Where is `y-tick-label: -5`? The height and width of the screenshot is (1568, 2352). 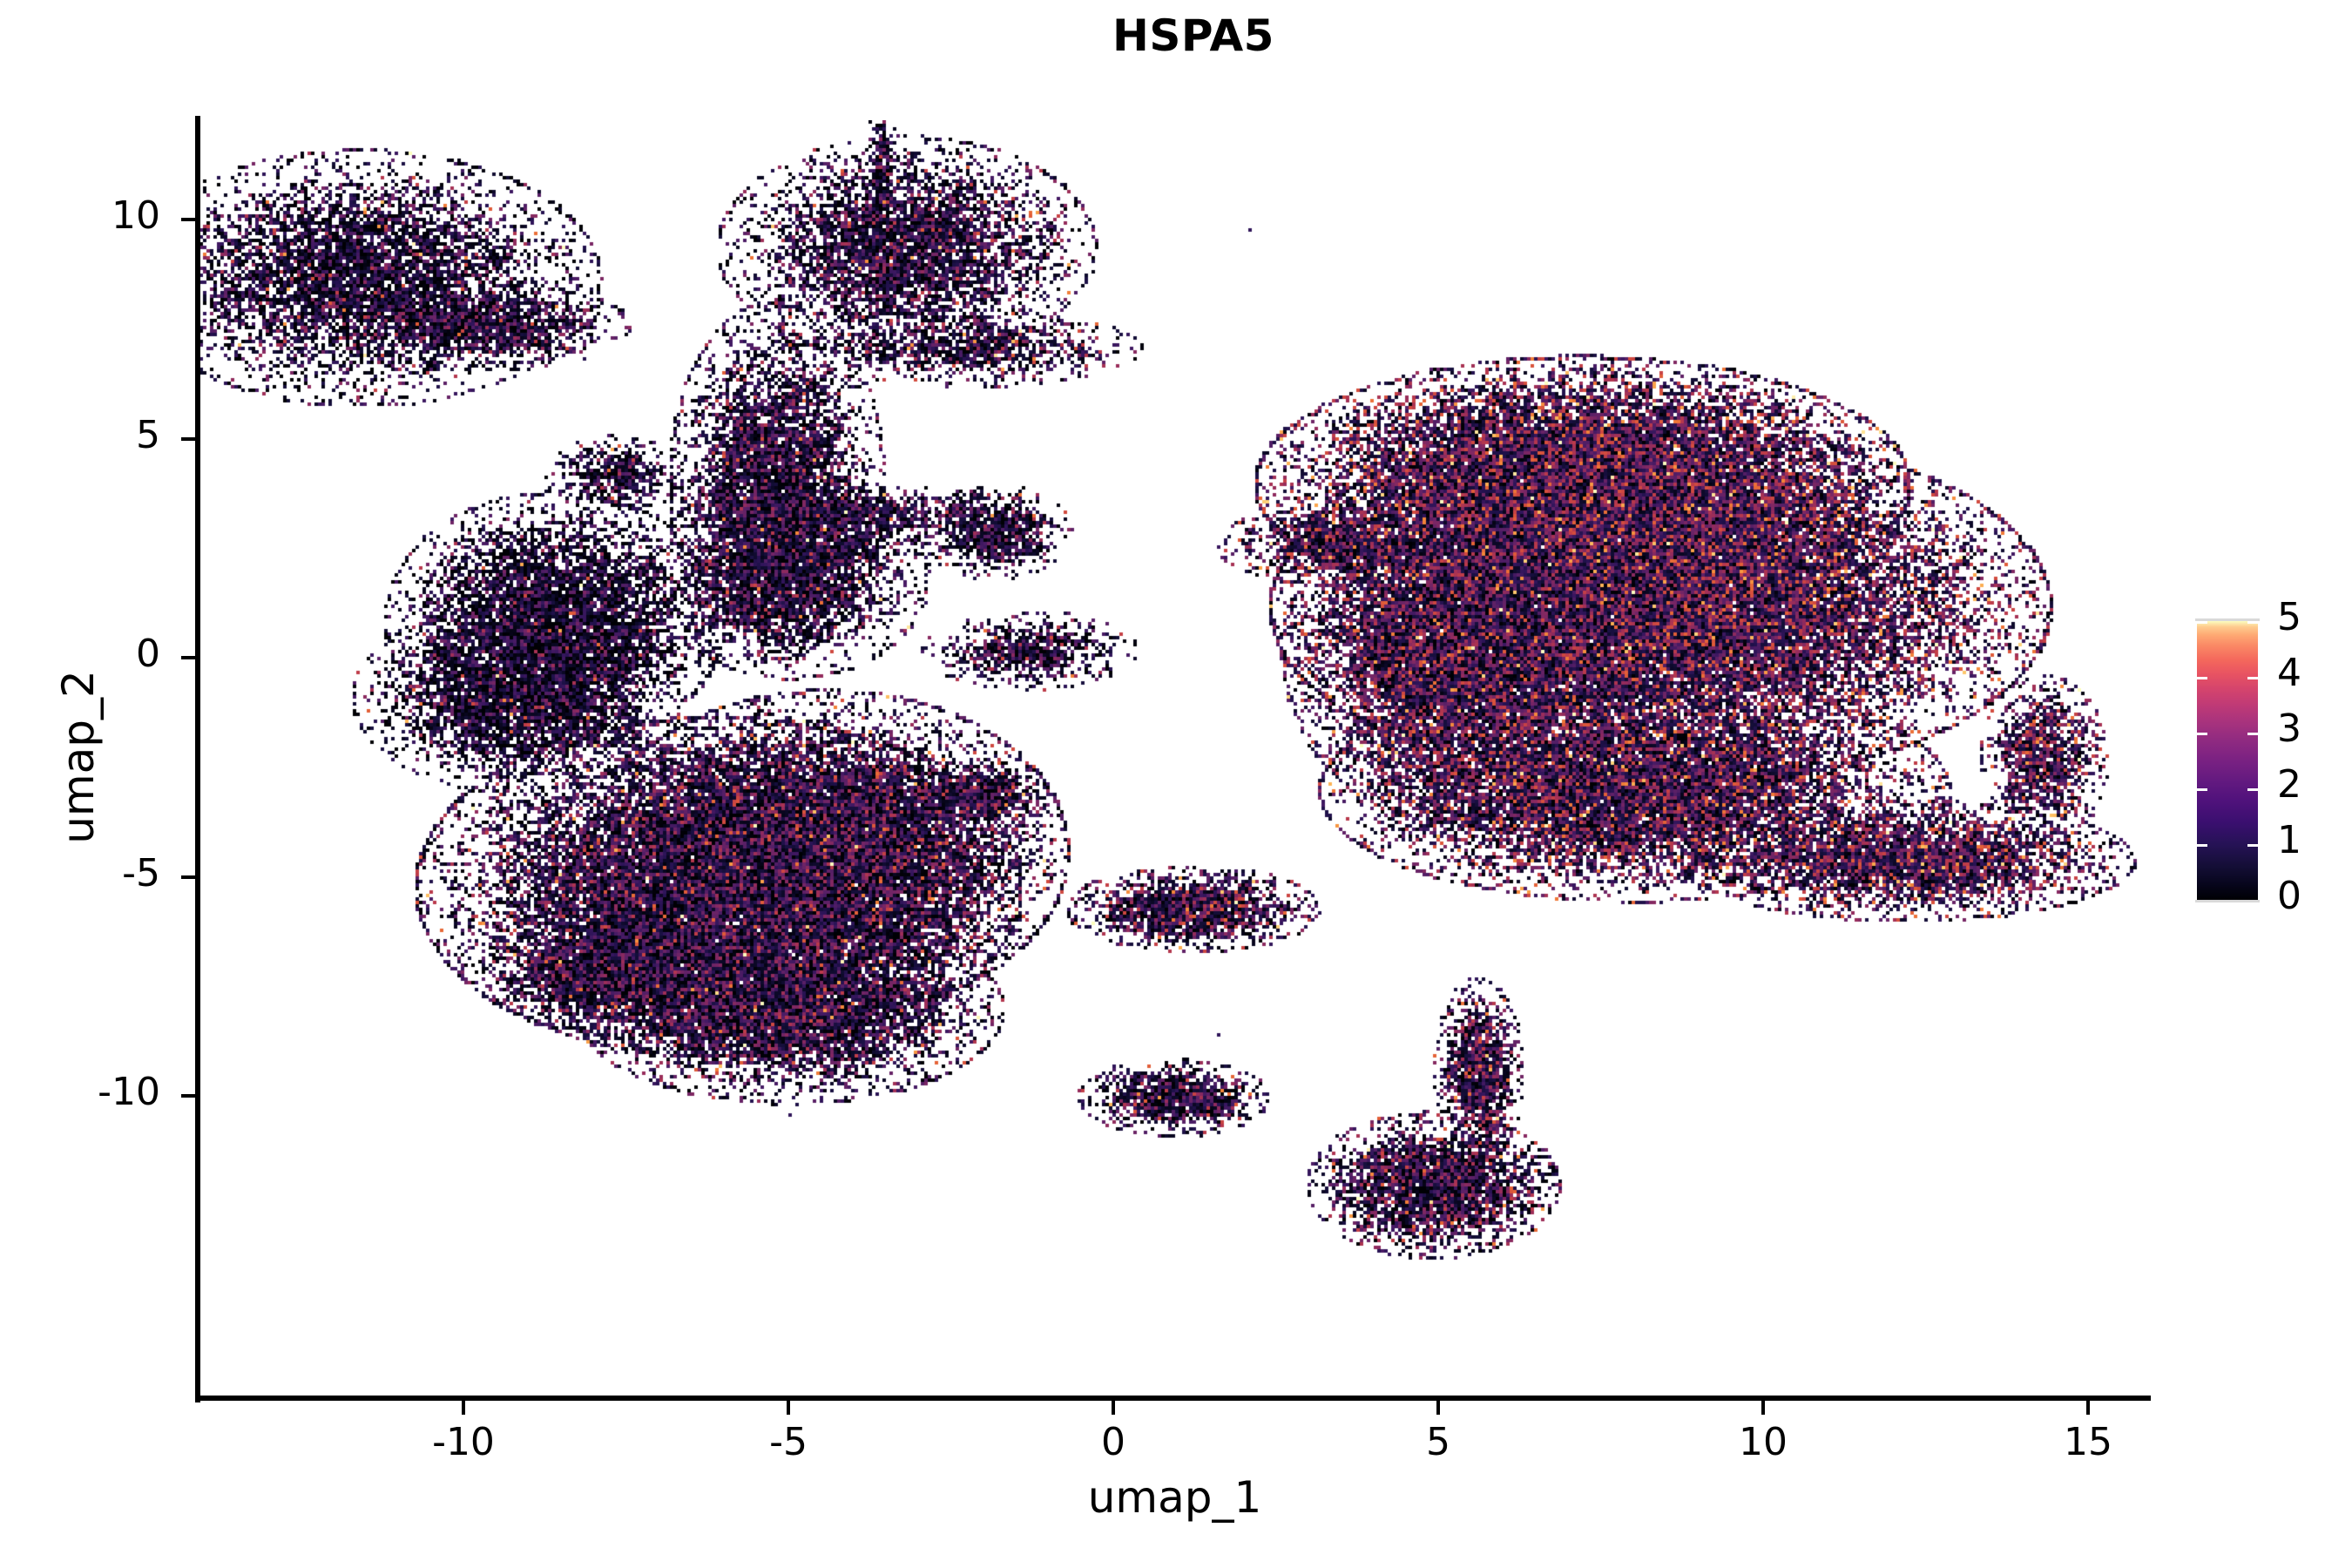 y-tick-label: -5 is located at coordinates (141, 873).